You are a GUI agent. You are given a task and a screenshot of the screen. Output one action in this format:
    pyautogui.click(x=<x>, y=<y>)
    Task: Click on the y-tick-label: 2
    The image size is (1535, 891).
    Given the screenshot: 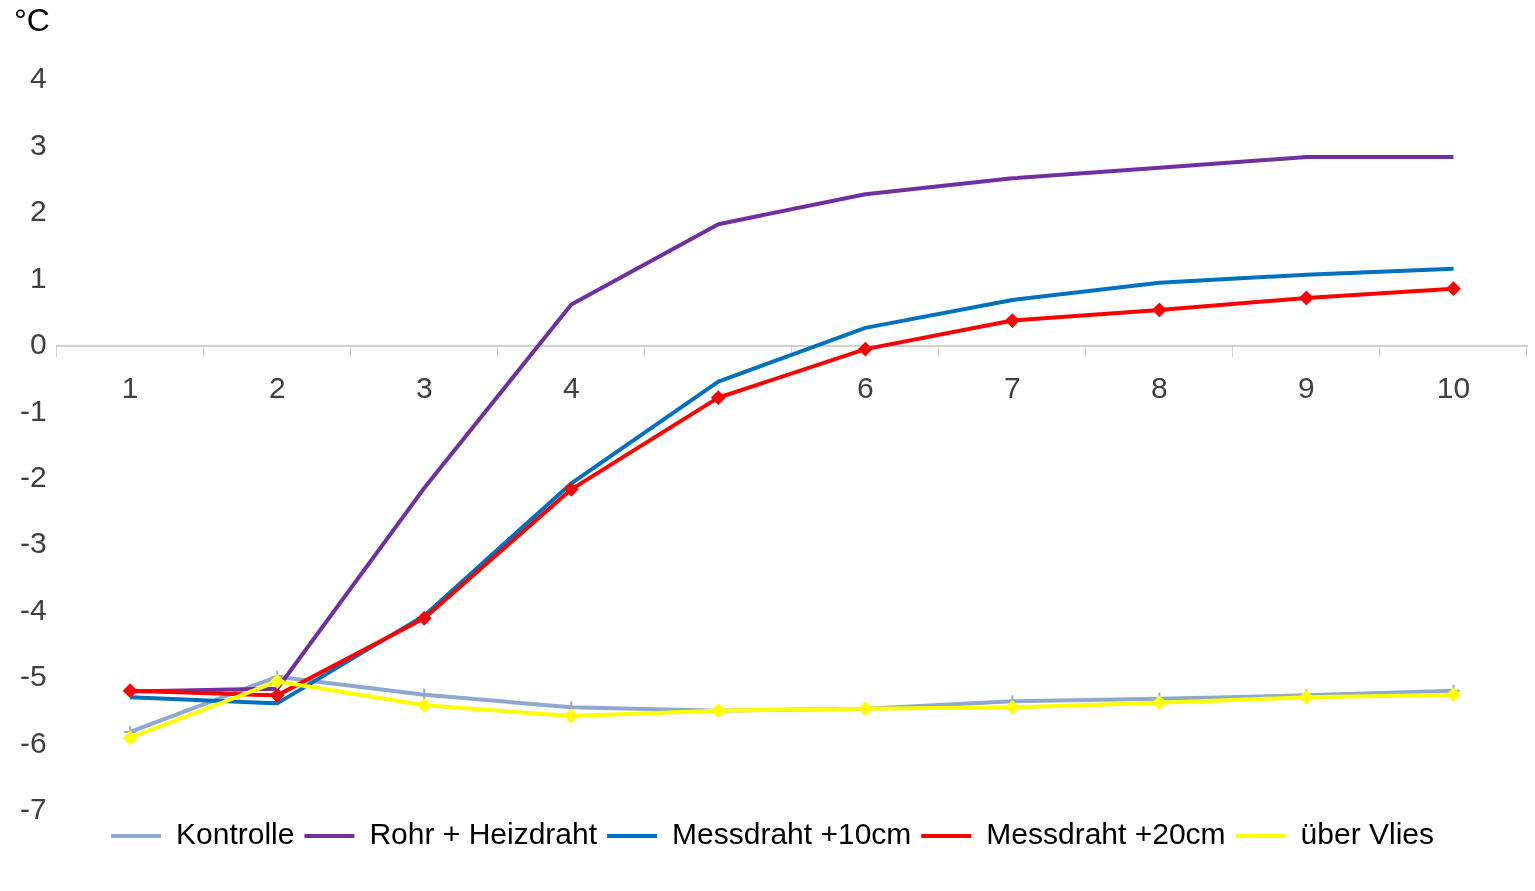 What is the action you would take?
    pyautogui.click(x=38, y=211)
    